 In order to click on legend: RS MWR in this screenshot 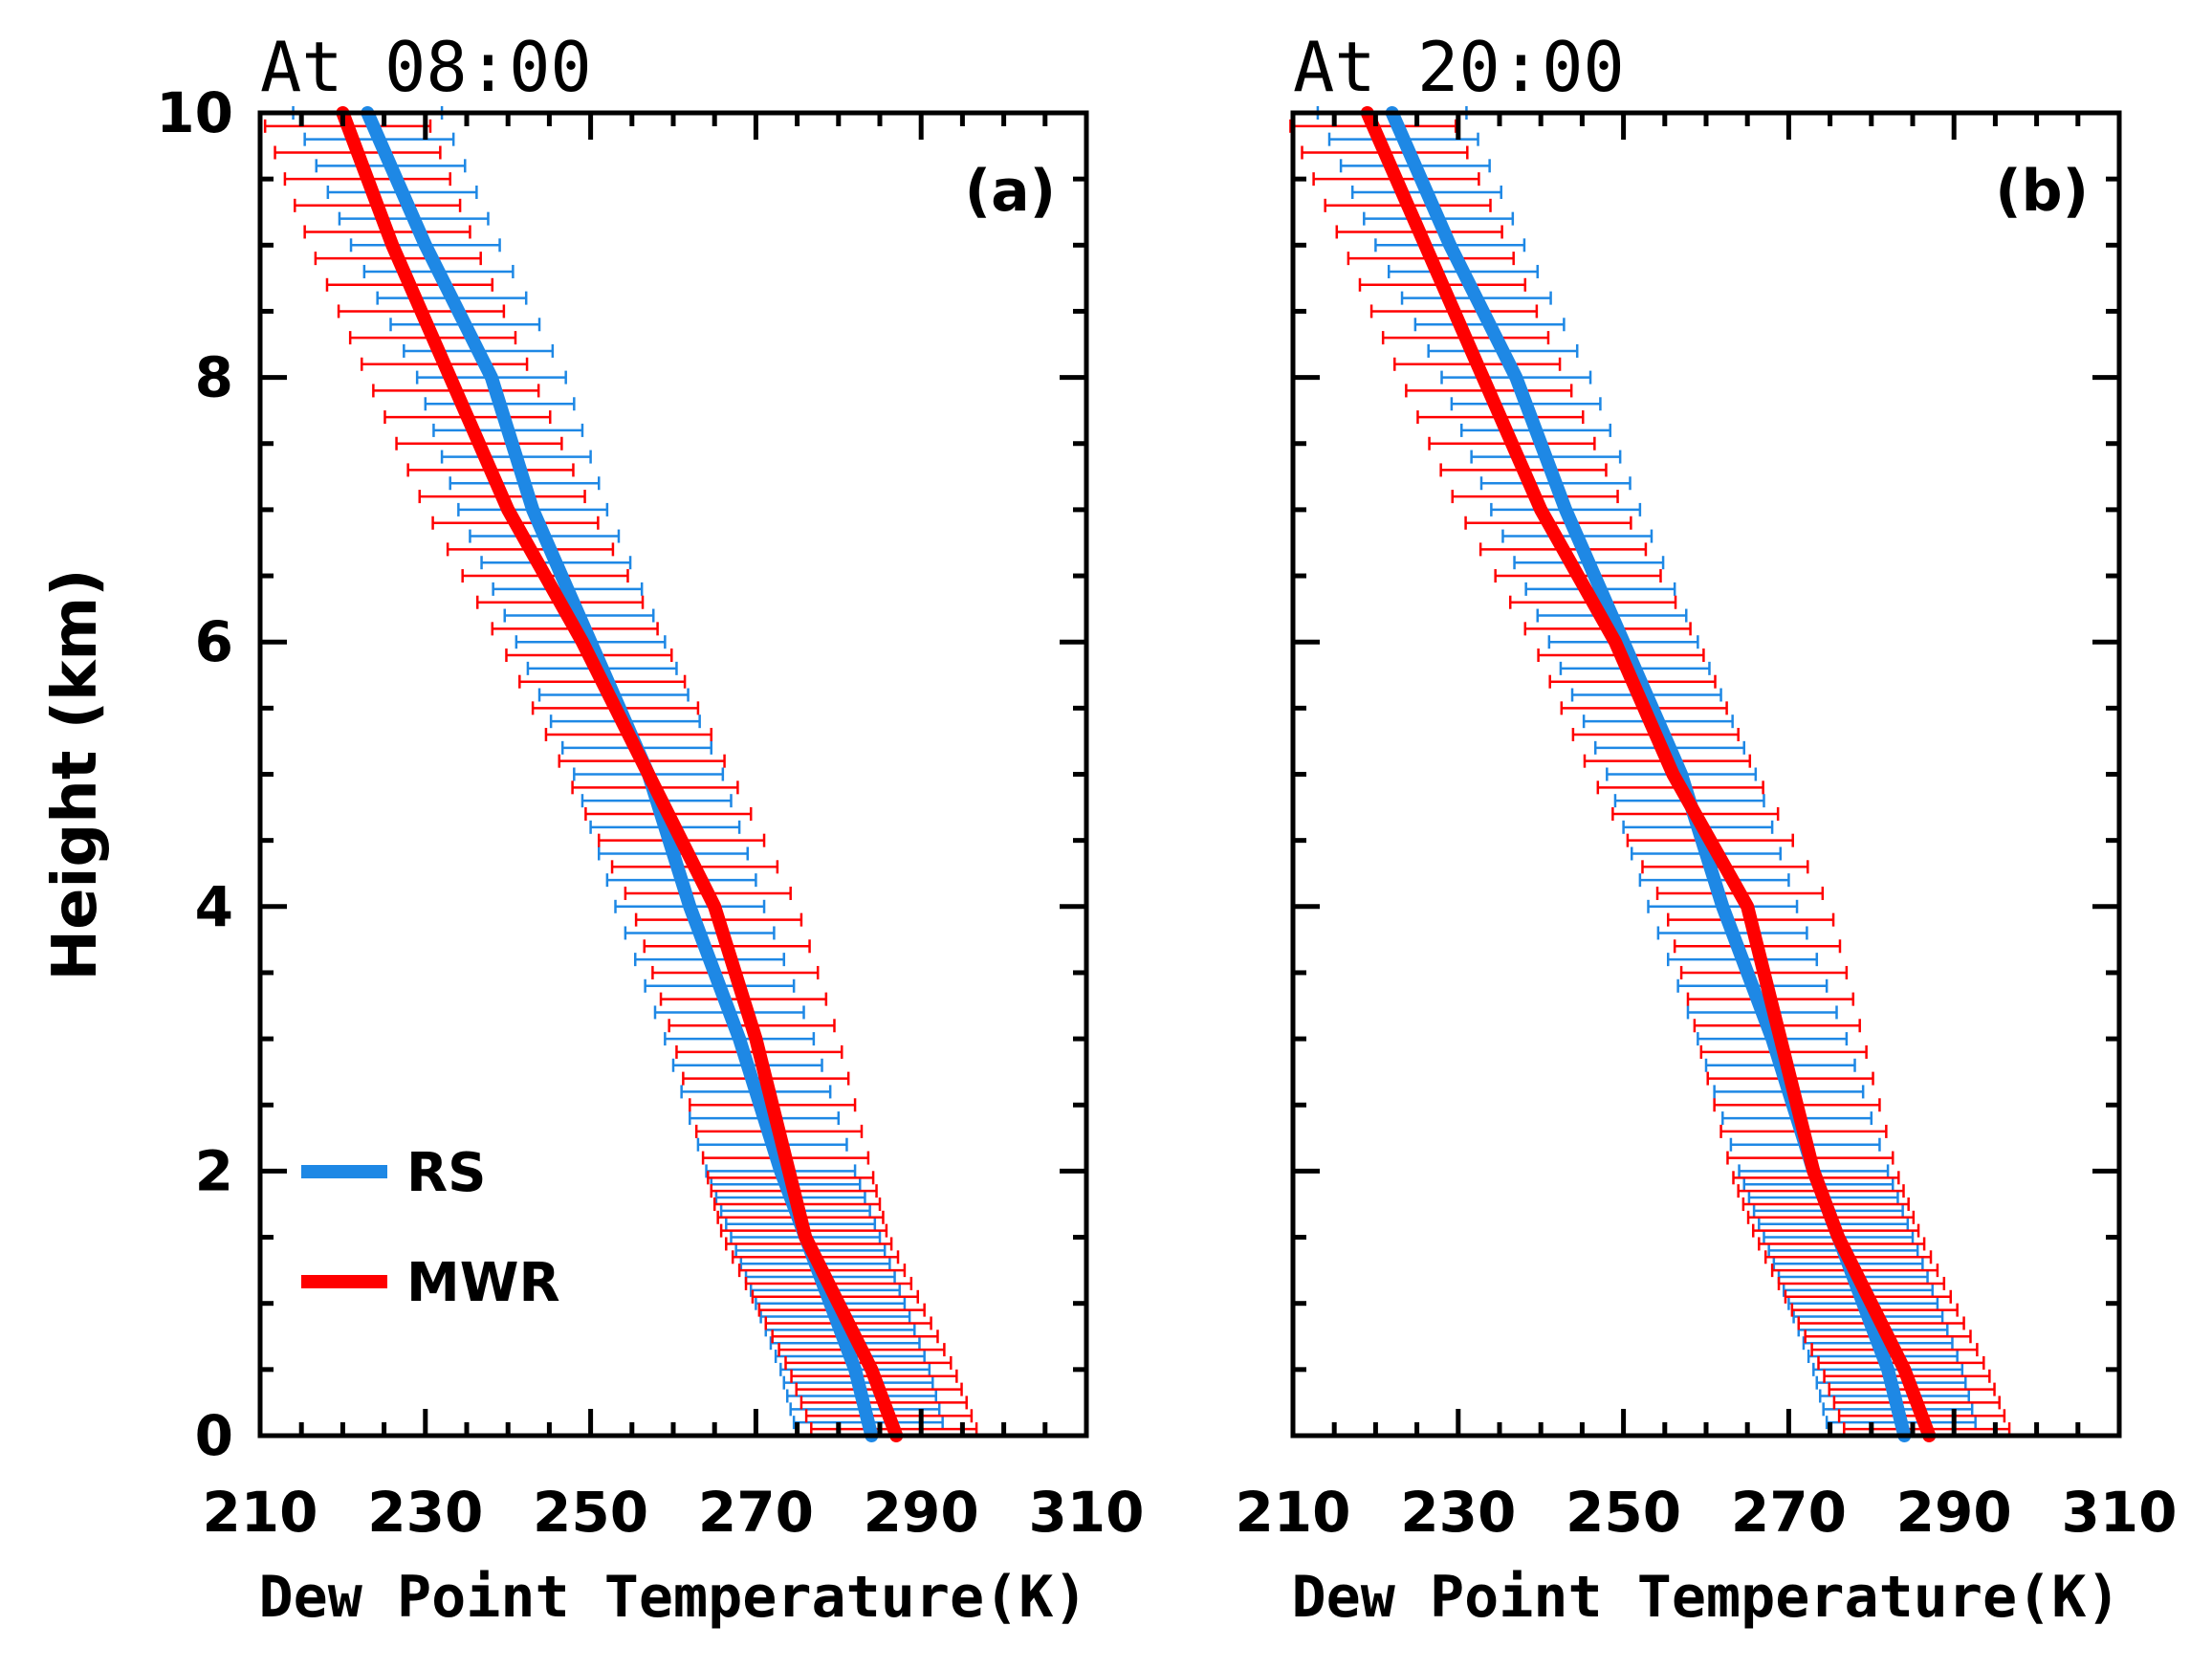, I will do `click(430, 1228)`.